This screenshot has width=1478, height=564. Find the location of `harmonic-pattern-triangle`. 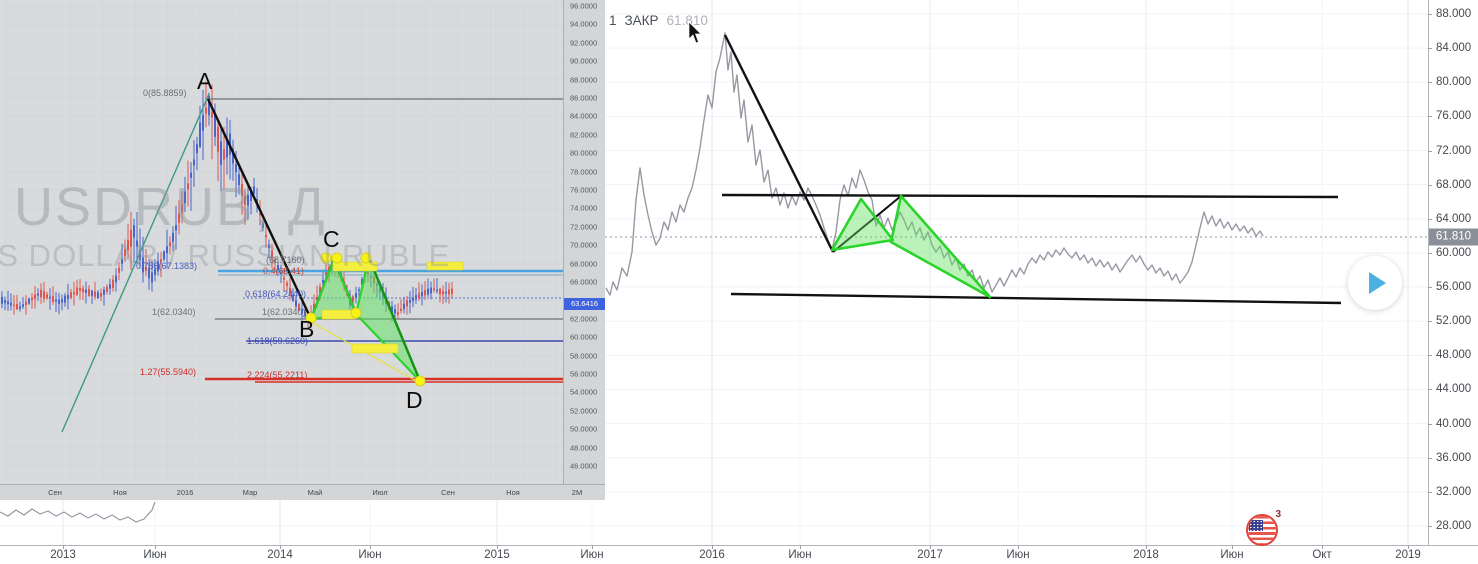

harmonic-pattern-triangle is located at coordinates (940, 246).